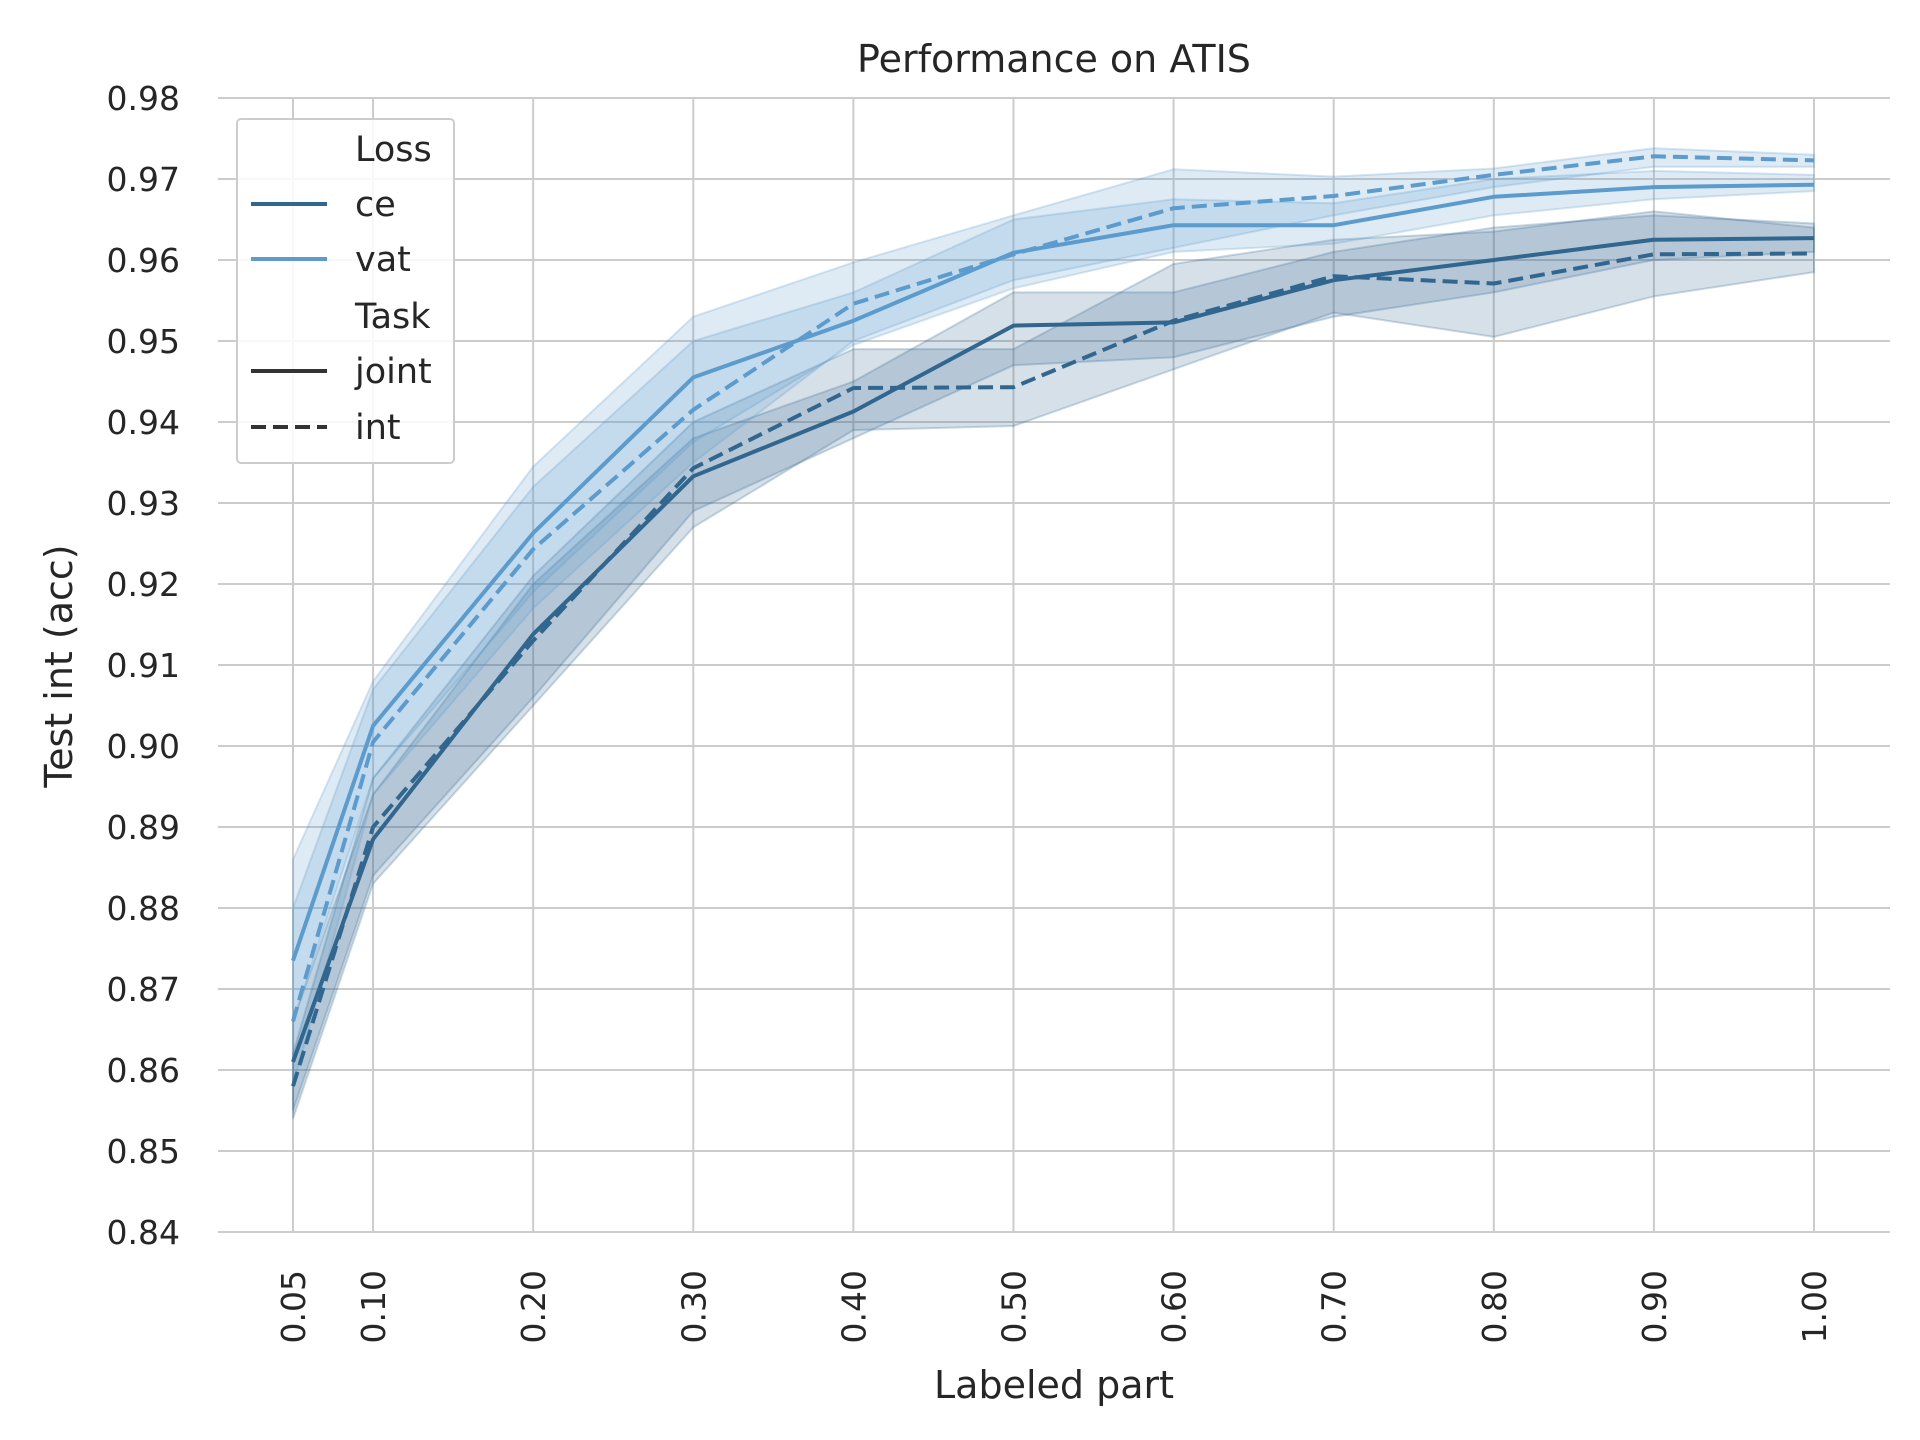 Image resolution: width=1920 pixels, height=1440 pixels. Describe the element at coordinates (293, 1306) in the screenshot. I see `x-tick-label: 0.05` at that location.